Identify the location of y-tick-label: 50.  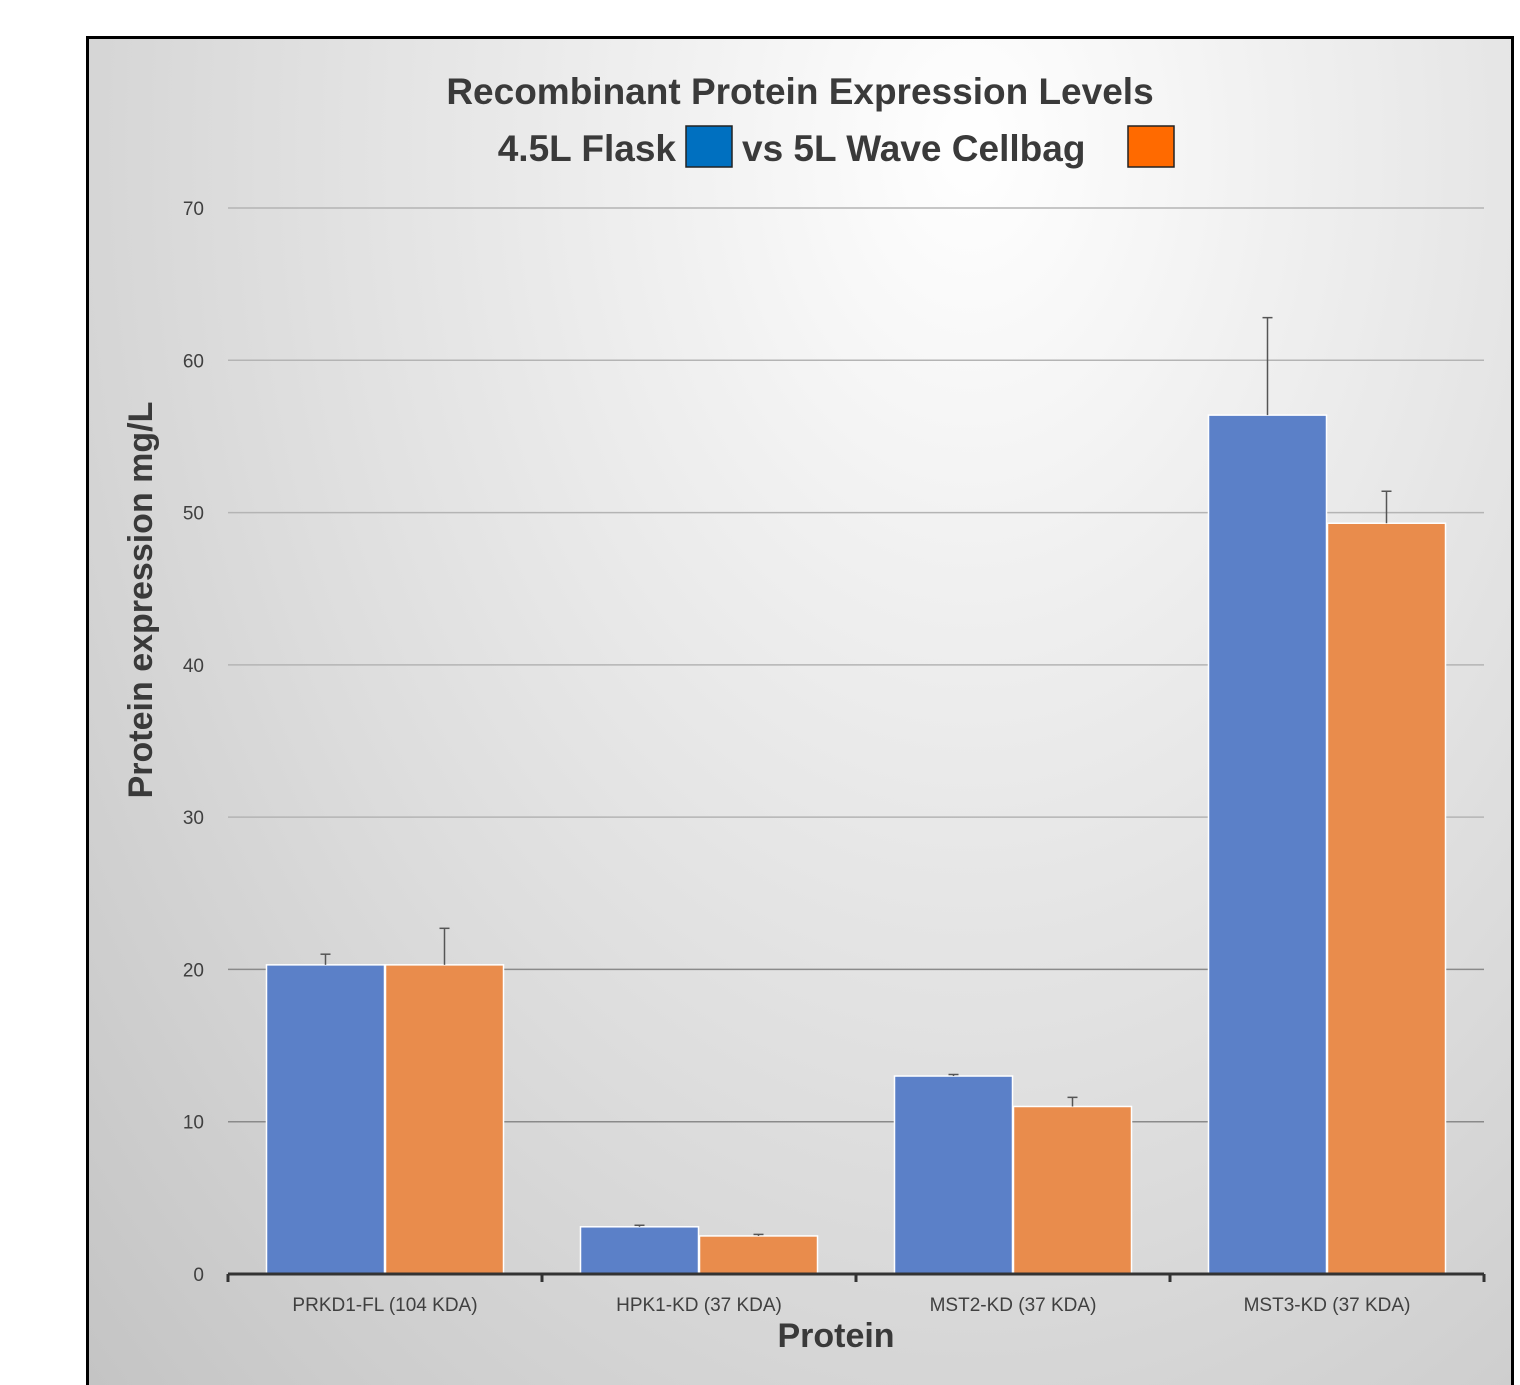
(193, 514).